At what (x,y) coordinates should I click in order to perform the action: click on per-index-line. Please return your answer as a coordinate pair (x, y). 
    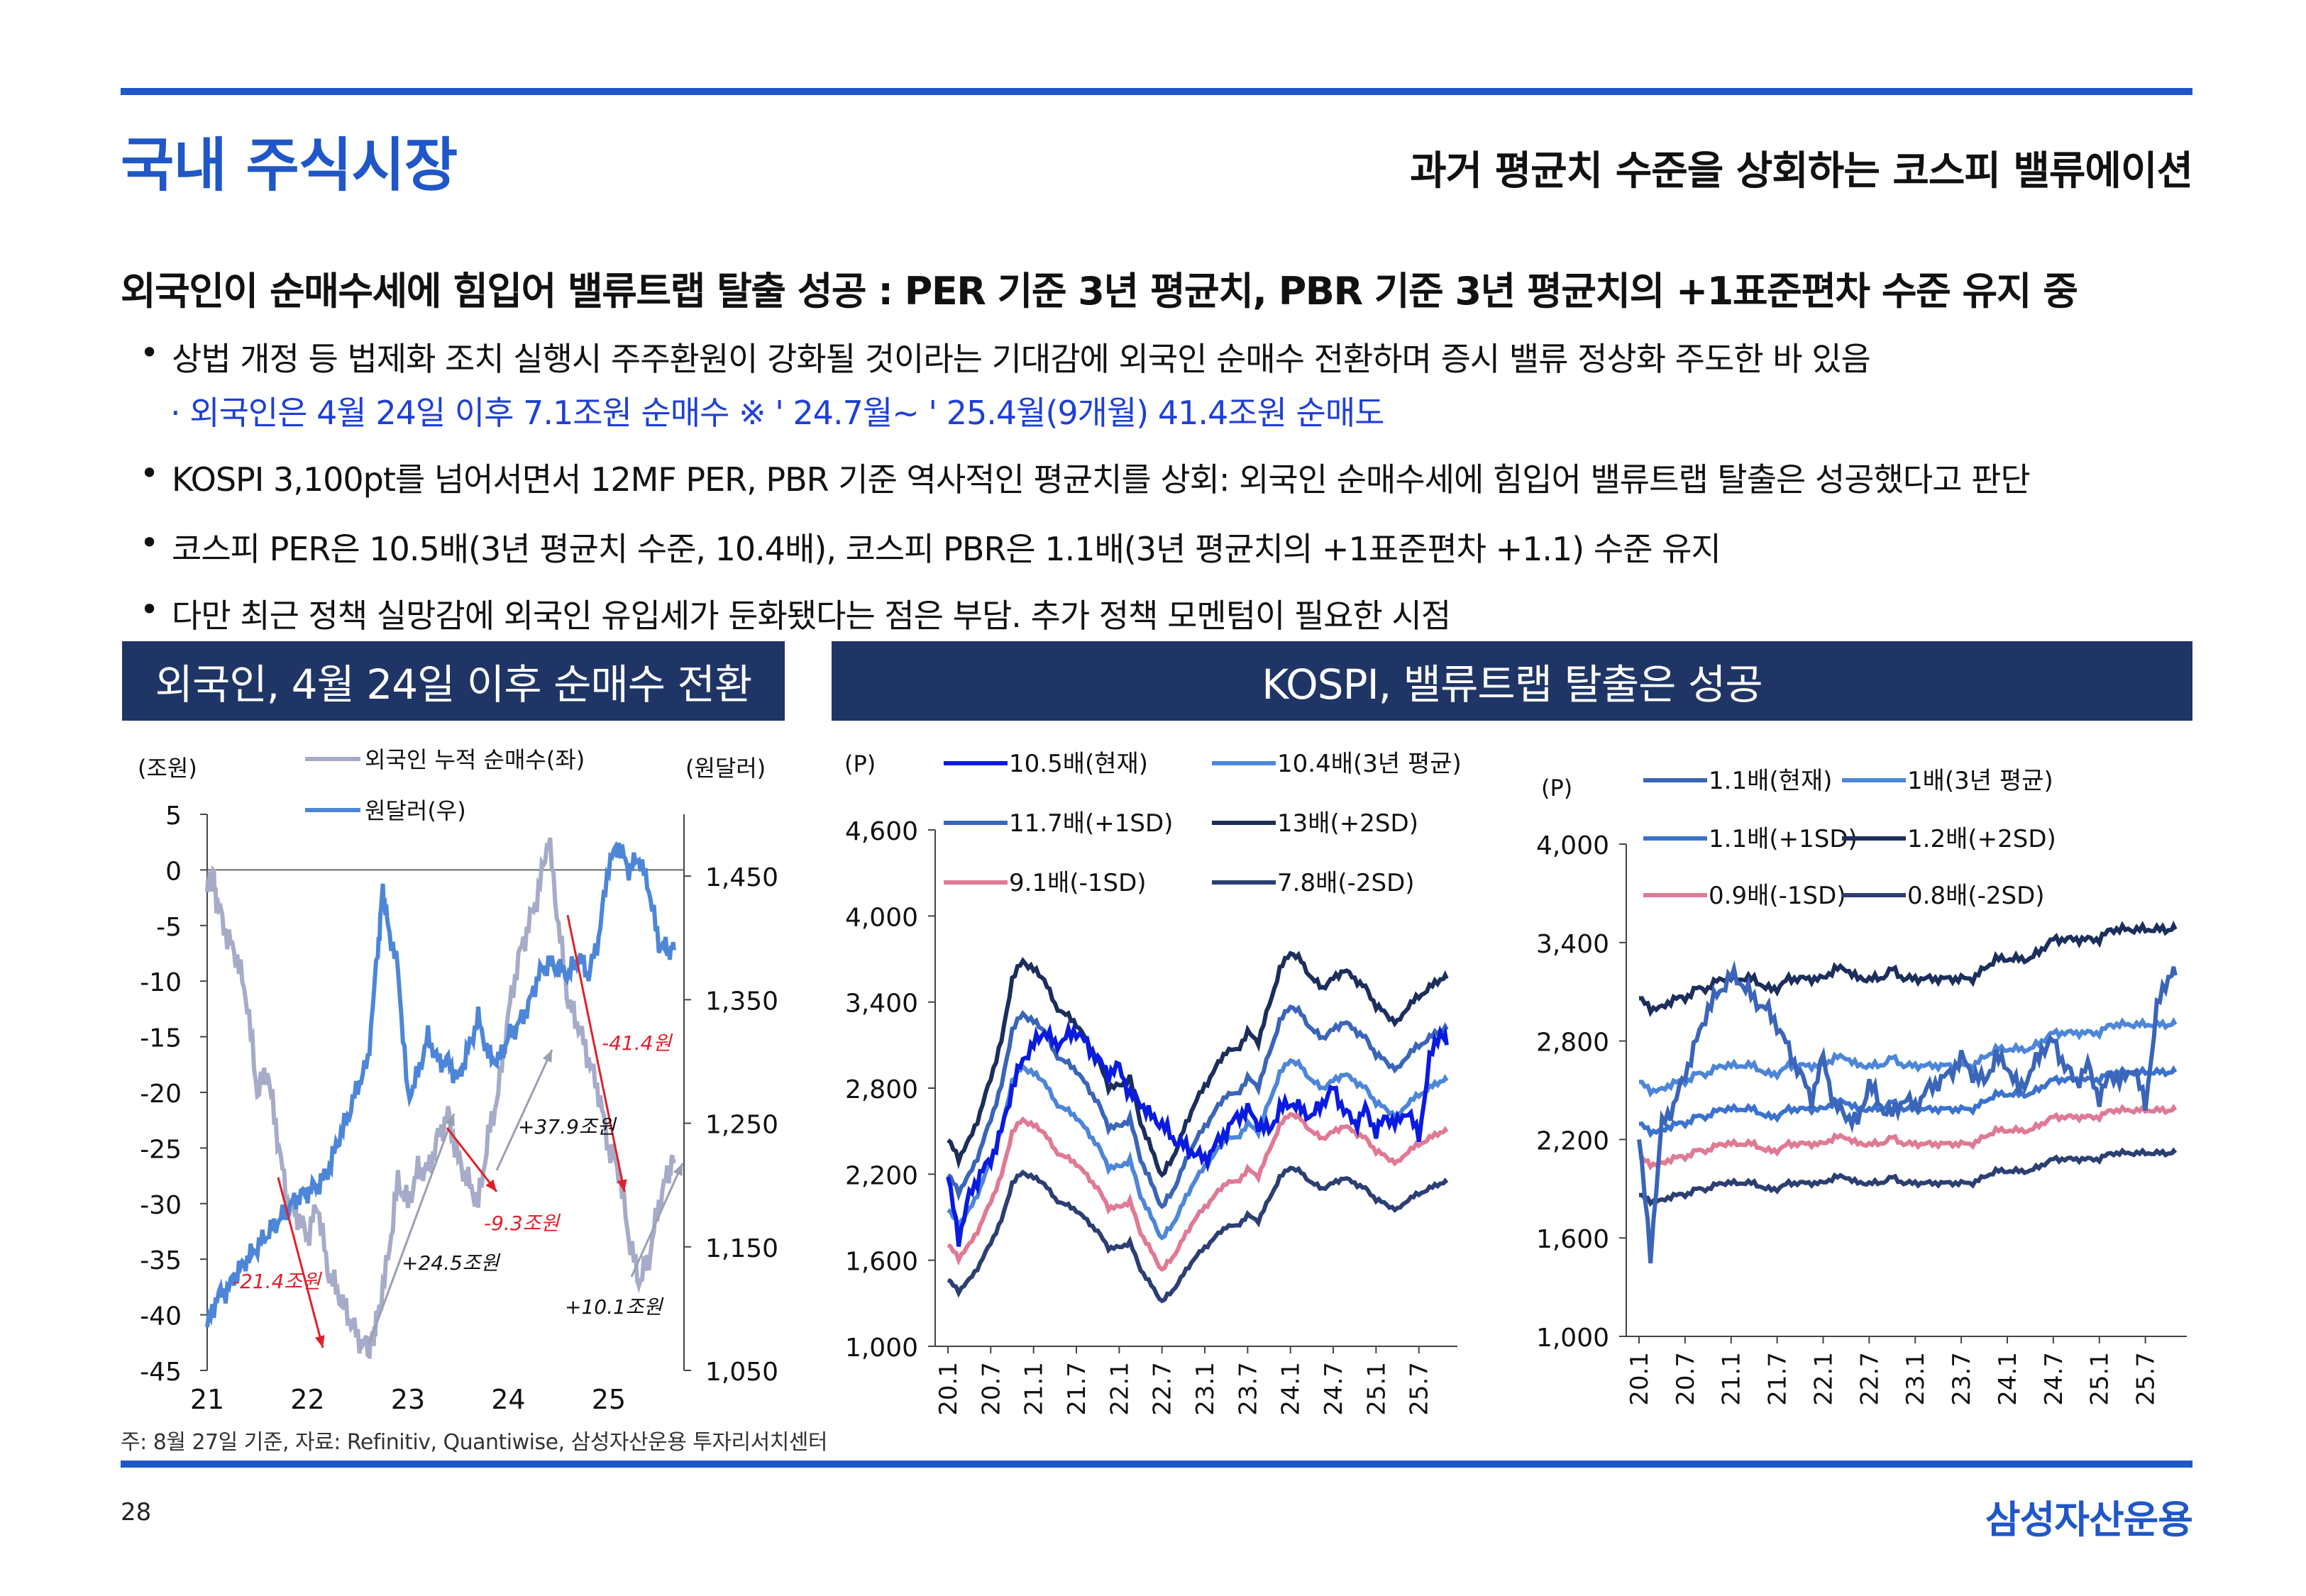
    Looking at the image, I should click on (1197, 1133).